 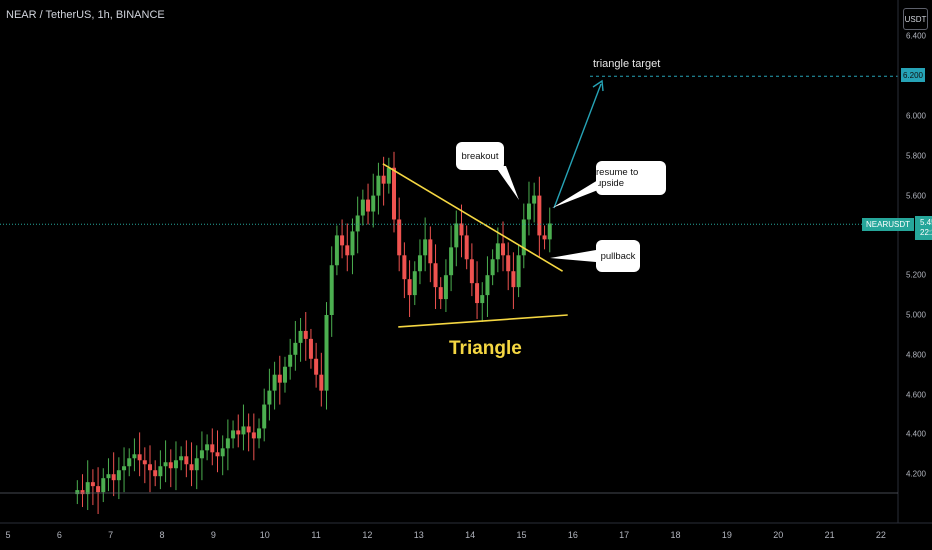 What do you see at coordinates (915, 275) in the screenshot?
I see `price-axis-label: 5.200` at bounding box center [915, 275].